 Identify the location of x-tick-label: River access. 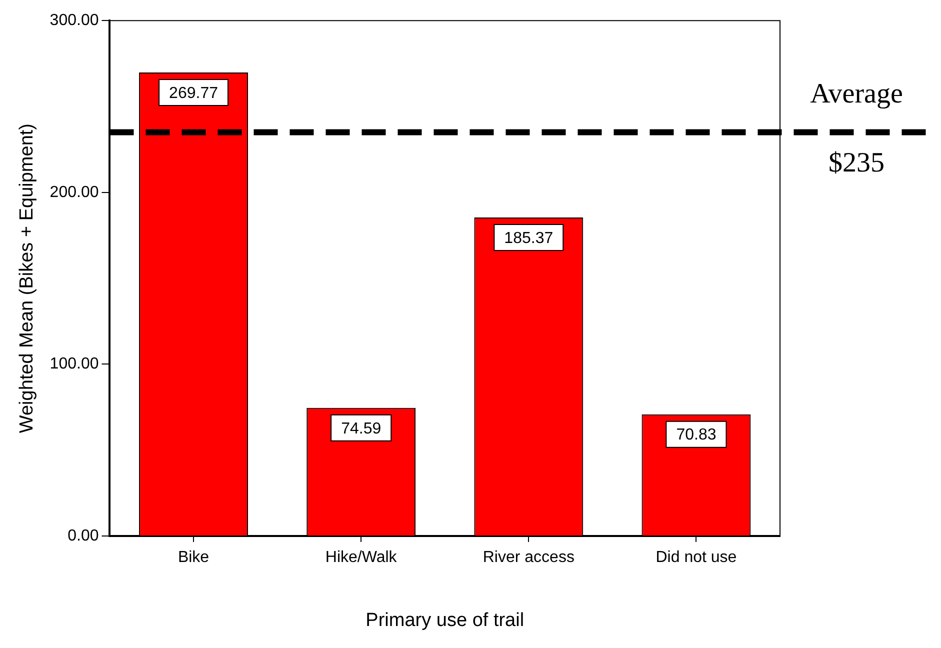
(528, 557).